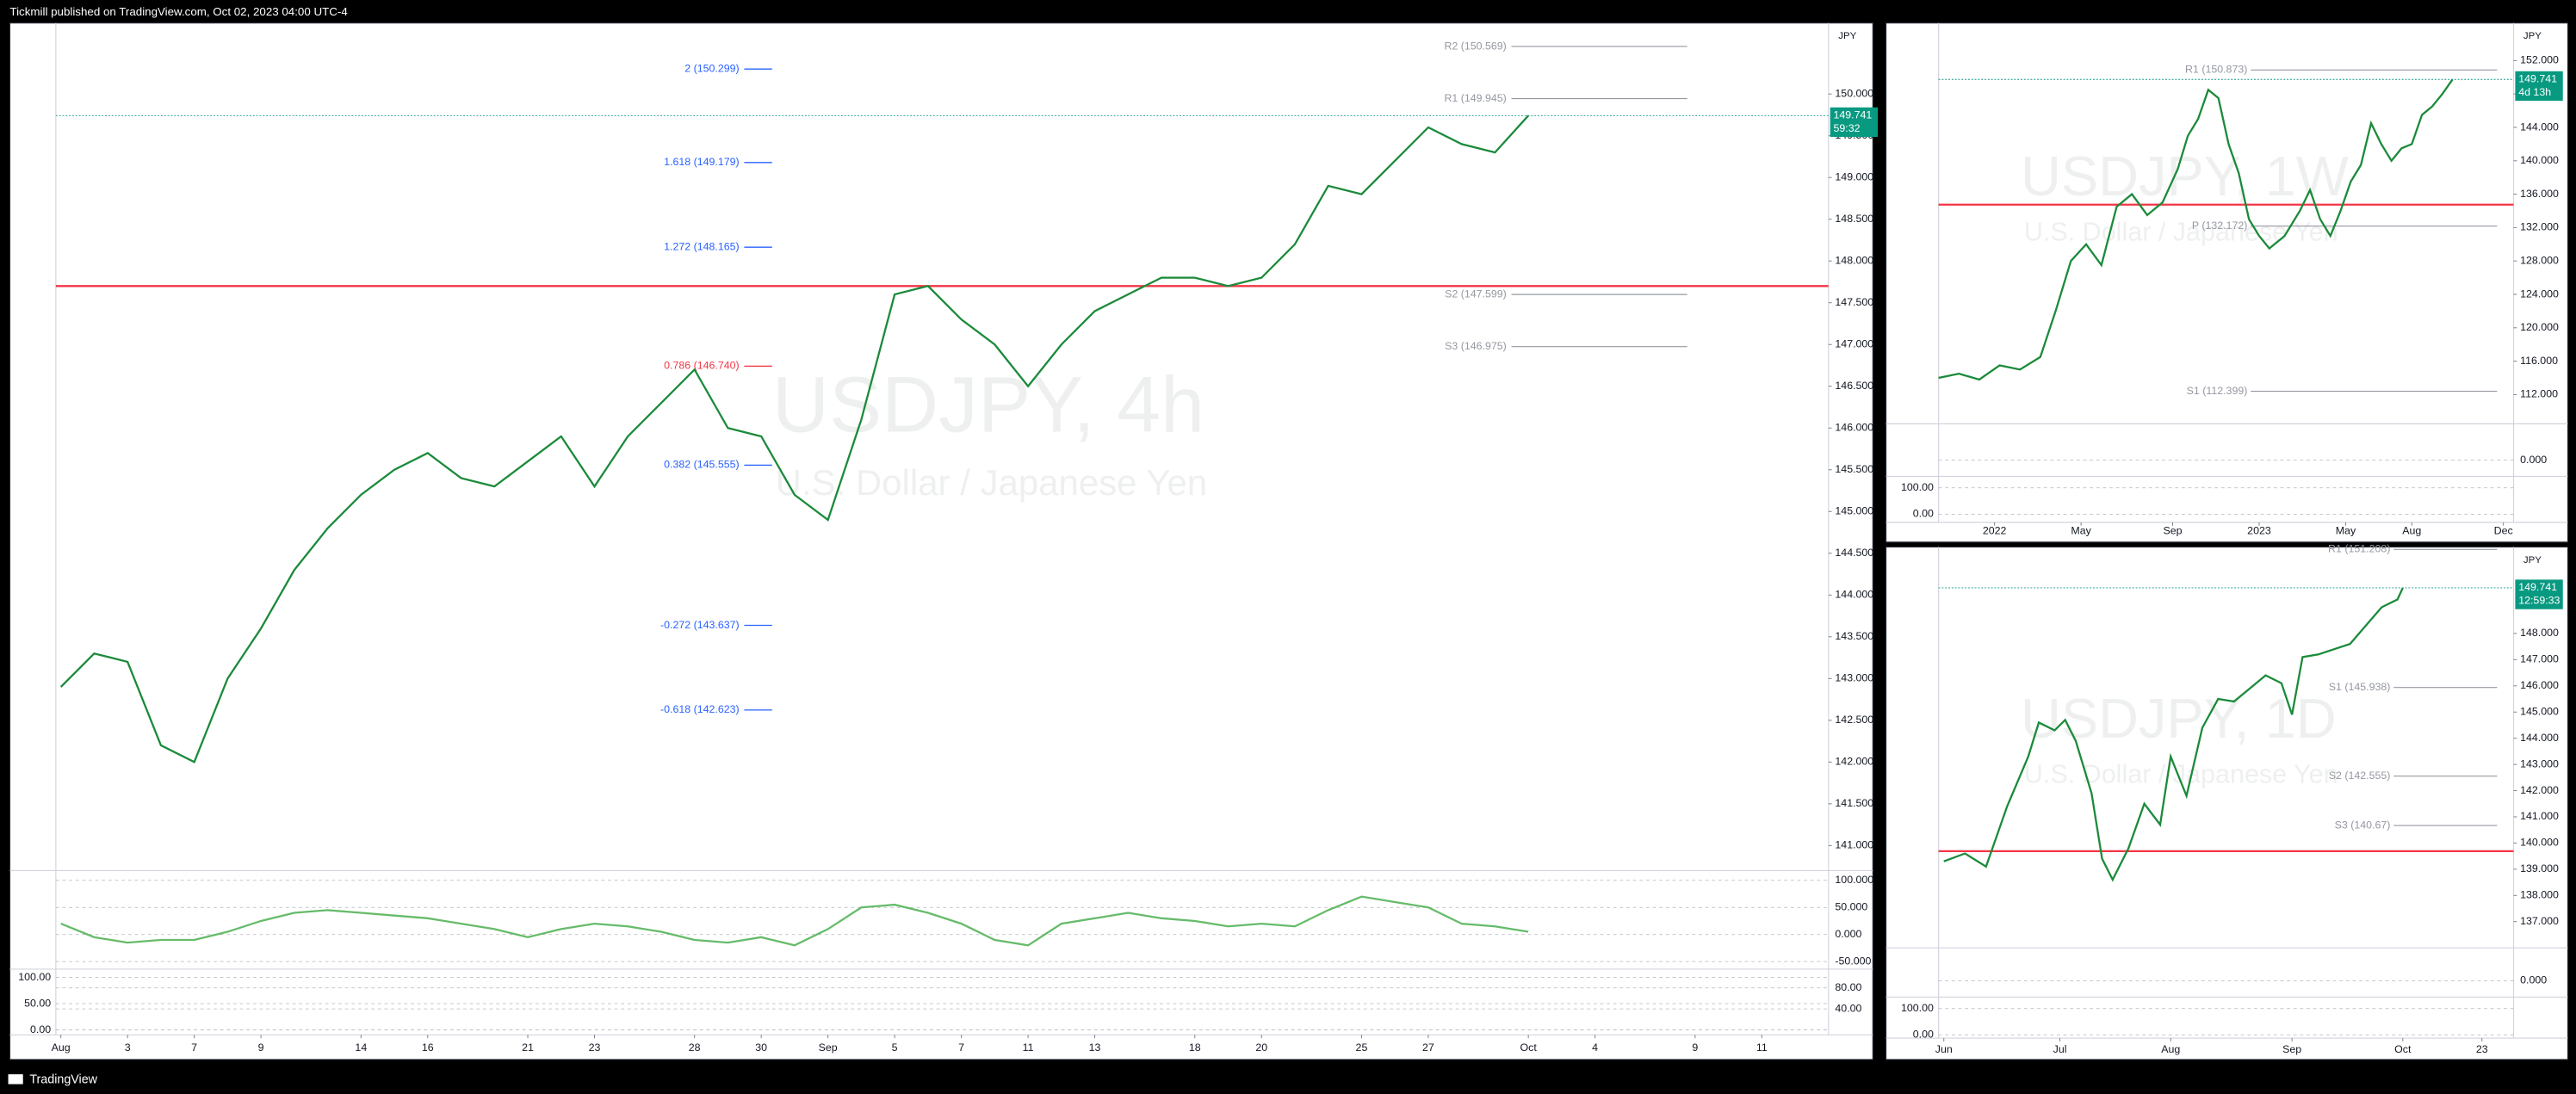 This screenshot has height=1094, width=2576. What do you see at coordinates (2539, 227) in the screenshot?
I see `y-tick-label: 132.000` at bounding box center [2539, 227].